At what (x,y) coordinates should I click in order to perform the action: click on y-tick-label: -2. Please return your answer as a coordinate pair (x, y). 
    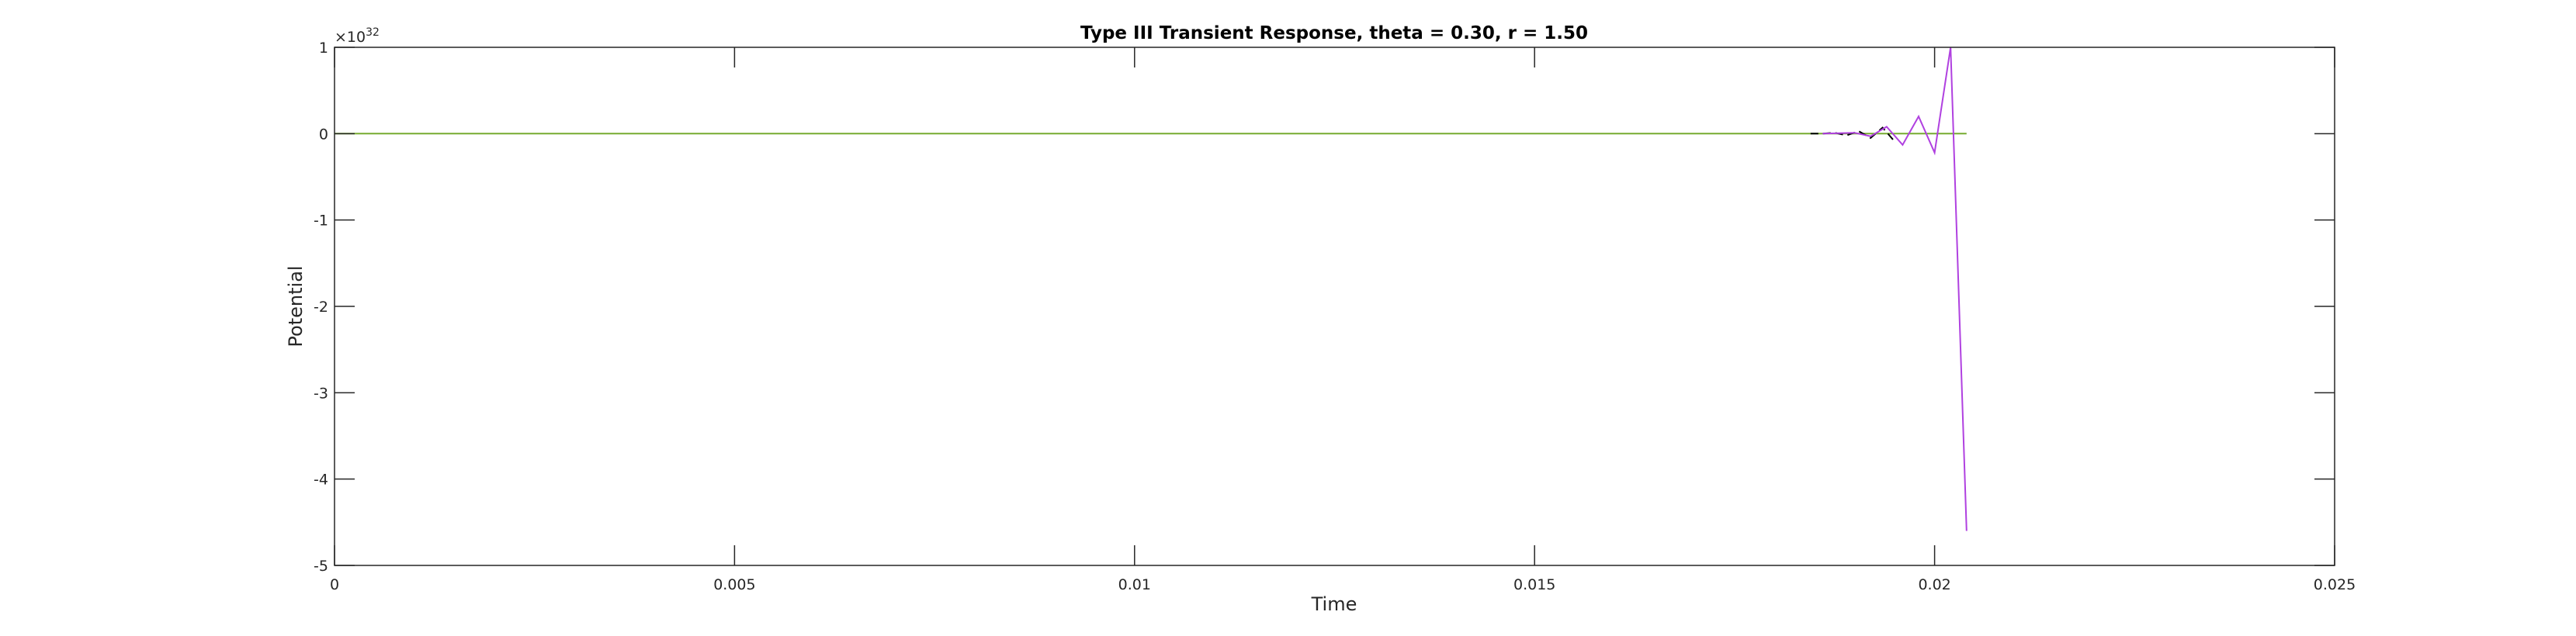
    Looking at the image, I should click on (321, 307).